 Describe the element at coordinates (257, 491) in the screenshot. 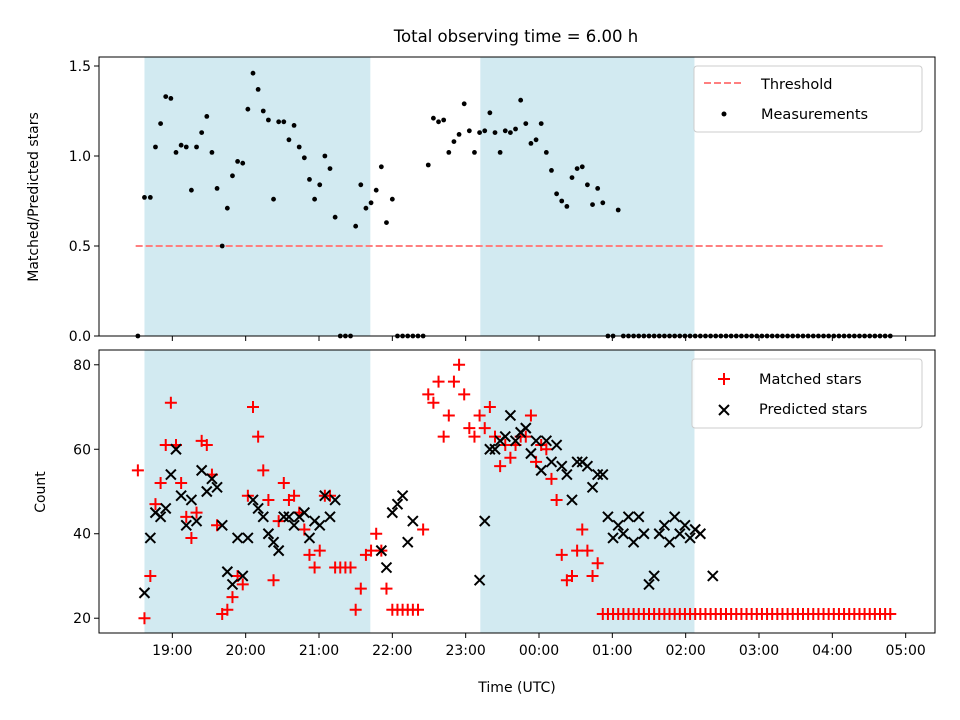

I see `bottom-shaded-region` at that location.